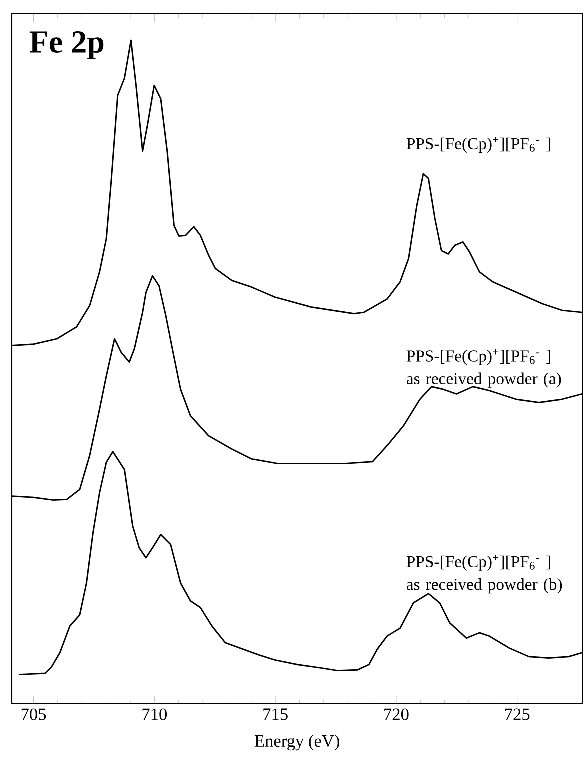 This screenshot has width=587, height=768. I want to click on chart-title: Fe 2p, so click(67, 46).